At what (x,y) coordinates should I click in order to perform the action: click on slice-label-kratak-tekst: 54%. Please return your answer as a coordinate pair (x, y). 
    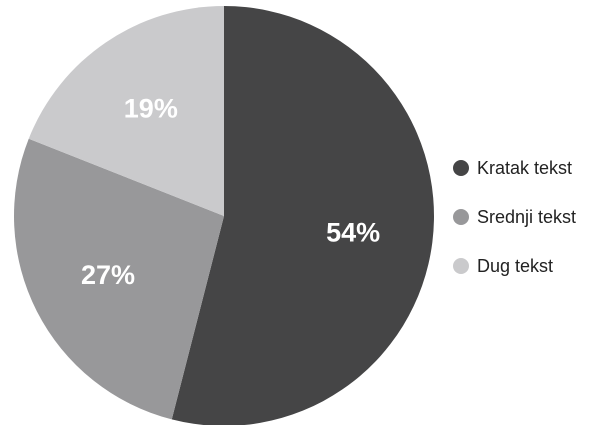
    Looking at the image, I should click on (353, 232).